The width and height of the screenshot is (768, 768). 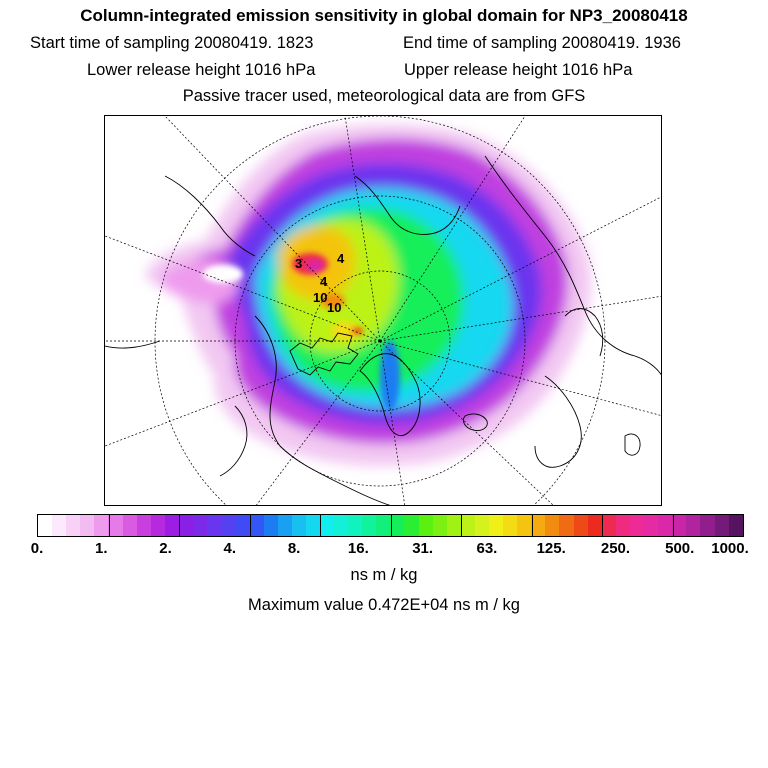 I want to click on coastline-alaska, so click(x=210, y=216).